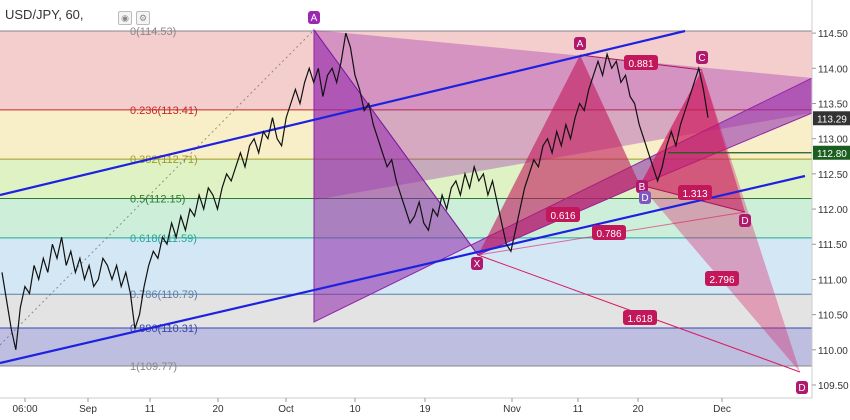  I want to click on eye-icon: ◉, so click(125, 18).